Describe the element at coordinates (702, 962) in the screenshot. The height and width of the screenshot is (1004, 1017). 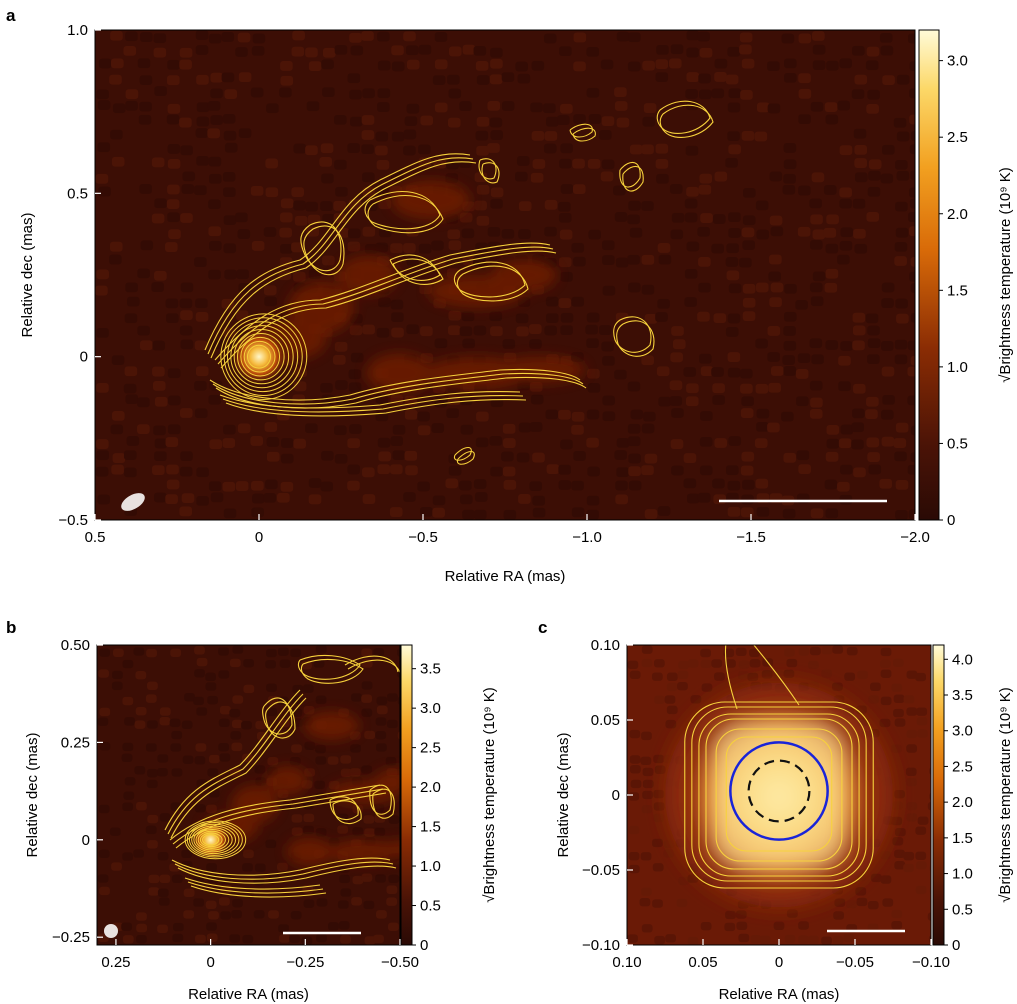
I see `x-tick-label: 0.05` at that location.